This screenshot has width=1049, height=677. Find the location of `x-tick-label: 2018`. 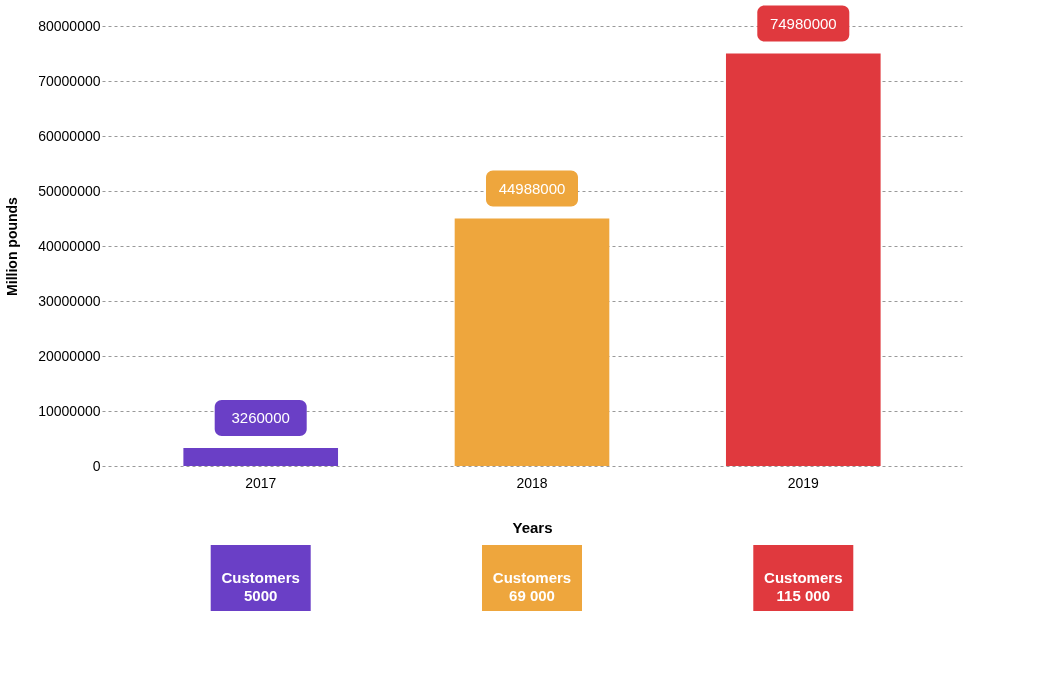

x-tick-label: 2018 is located at coordinates (532, 482).